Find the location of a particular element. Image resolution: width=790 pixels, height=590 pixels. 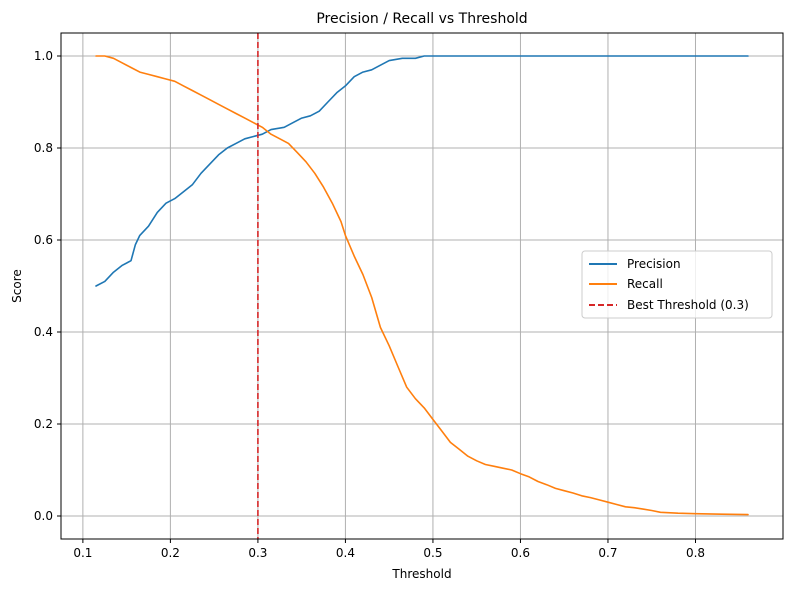

x-tick-label: 0.8 is located at coordinates (695, 553).